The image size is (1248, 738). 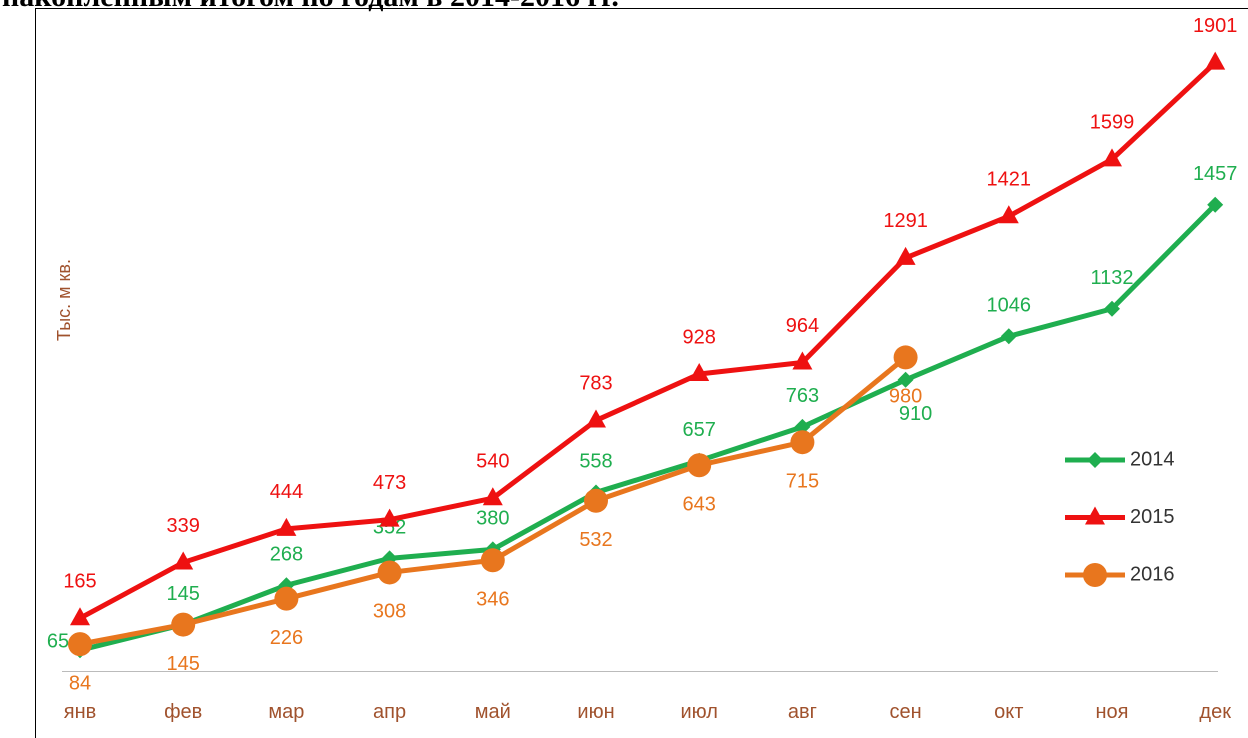 I want to click on x-tick-label: авг, so click(x=802, y=712).